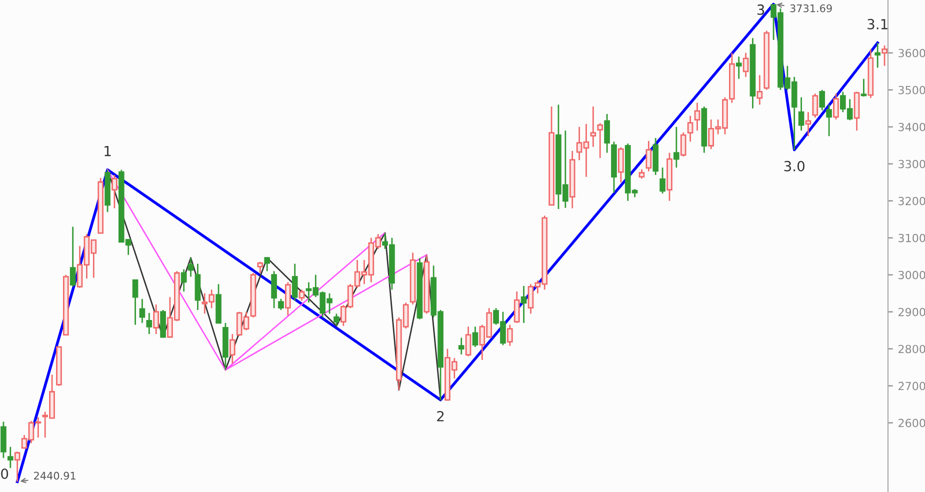 The height and width of the screenshot is (492, 925). What do you see at coordinates (911, 53) in the screenshot?
I see `y-tick-label: 3600` at bounding box center [911, 53].